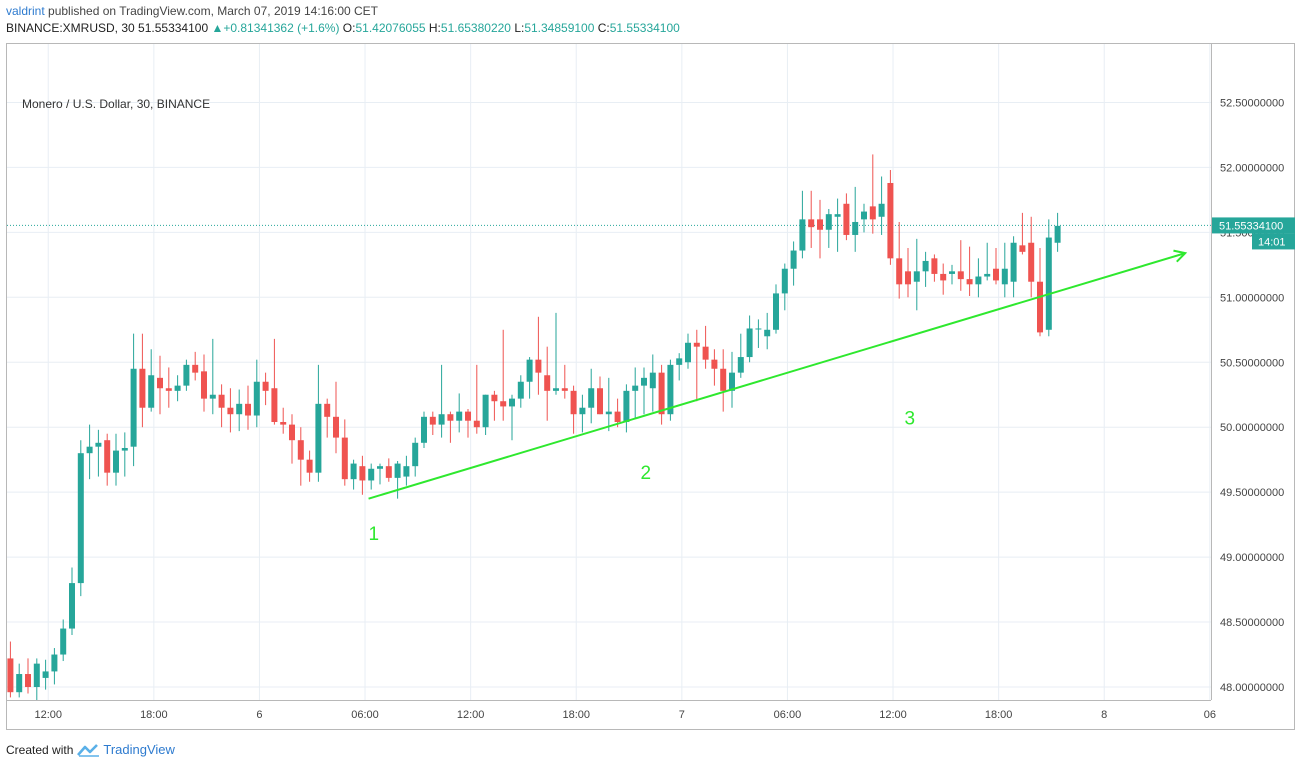 The width and height of the screenshot is (1300, 768). What do you see at coordinates (1252, 168) in the screenshot?
I see `y-tick-label: 52.00000000` at bounding box center [1252, 168].